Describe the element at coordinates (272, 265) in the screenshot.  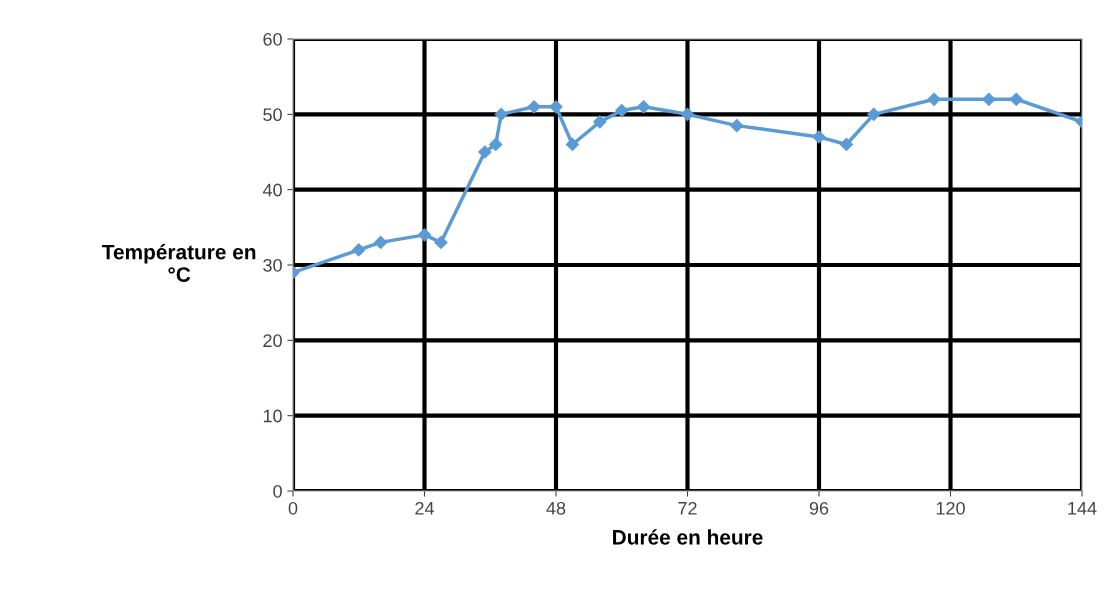
I see `y-tick-label: 30` at that location.